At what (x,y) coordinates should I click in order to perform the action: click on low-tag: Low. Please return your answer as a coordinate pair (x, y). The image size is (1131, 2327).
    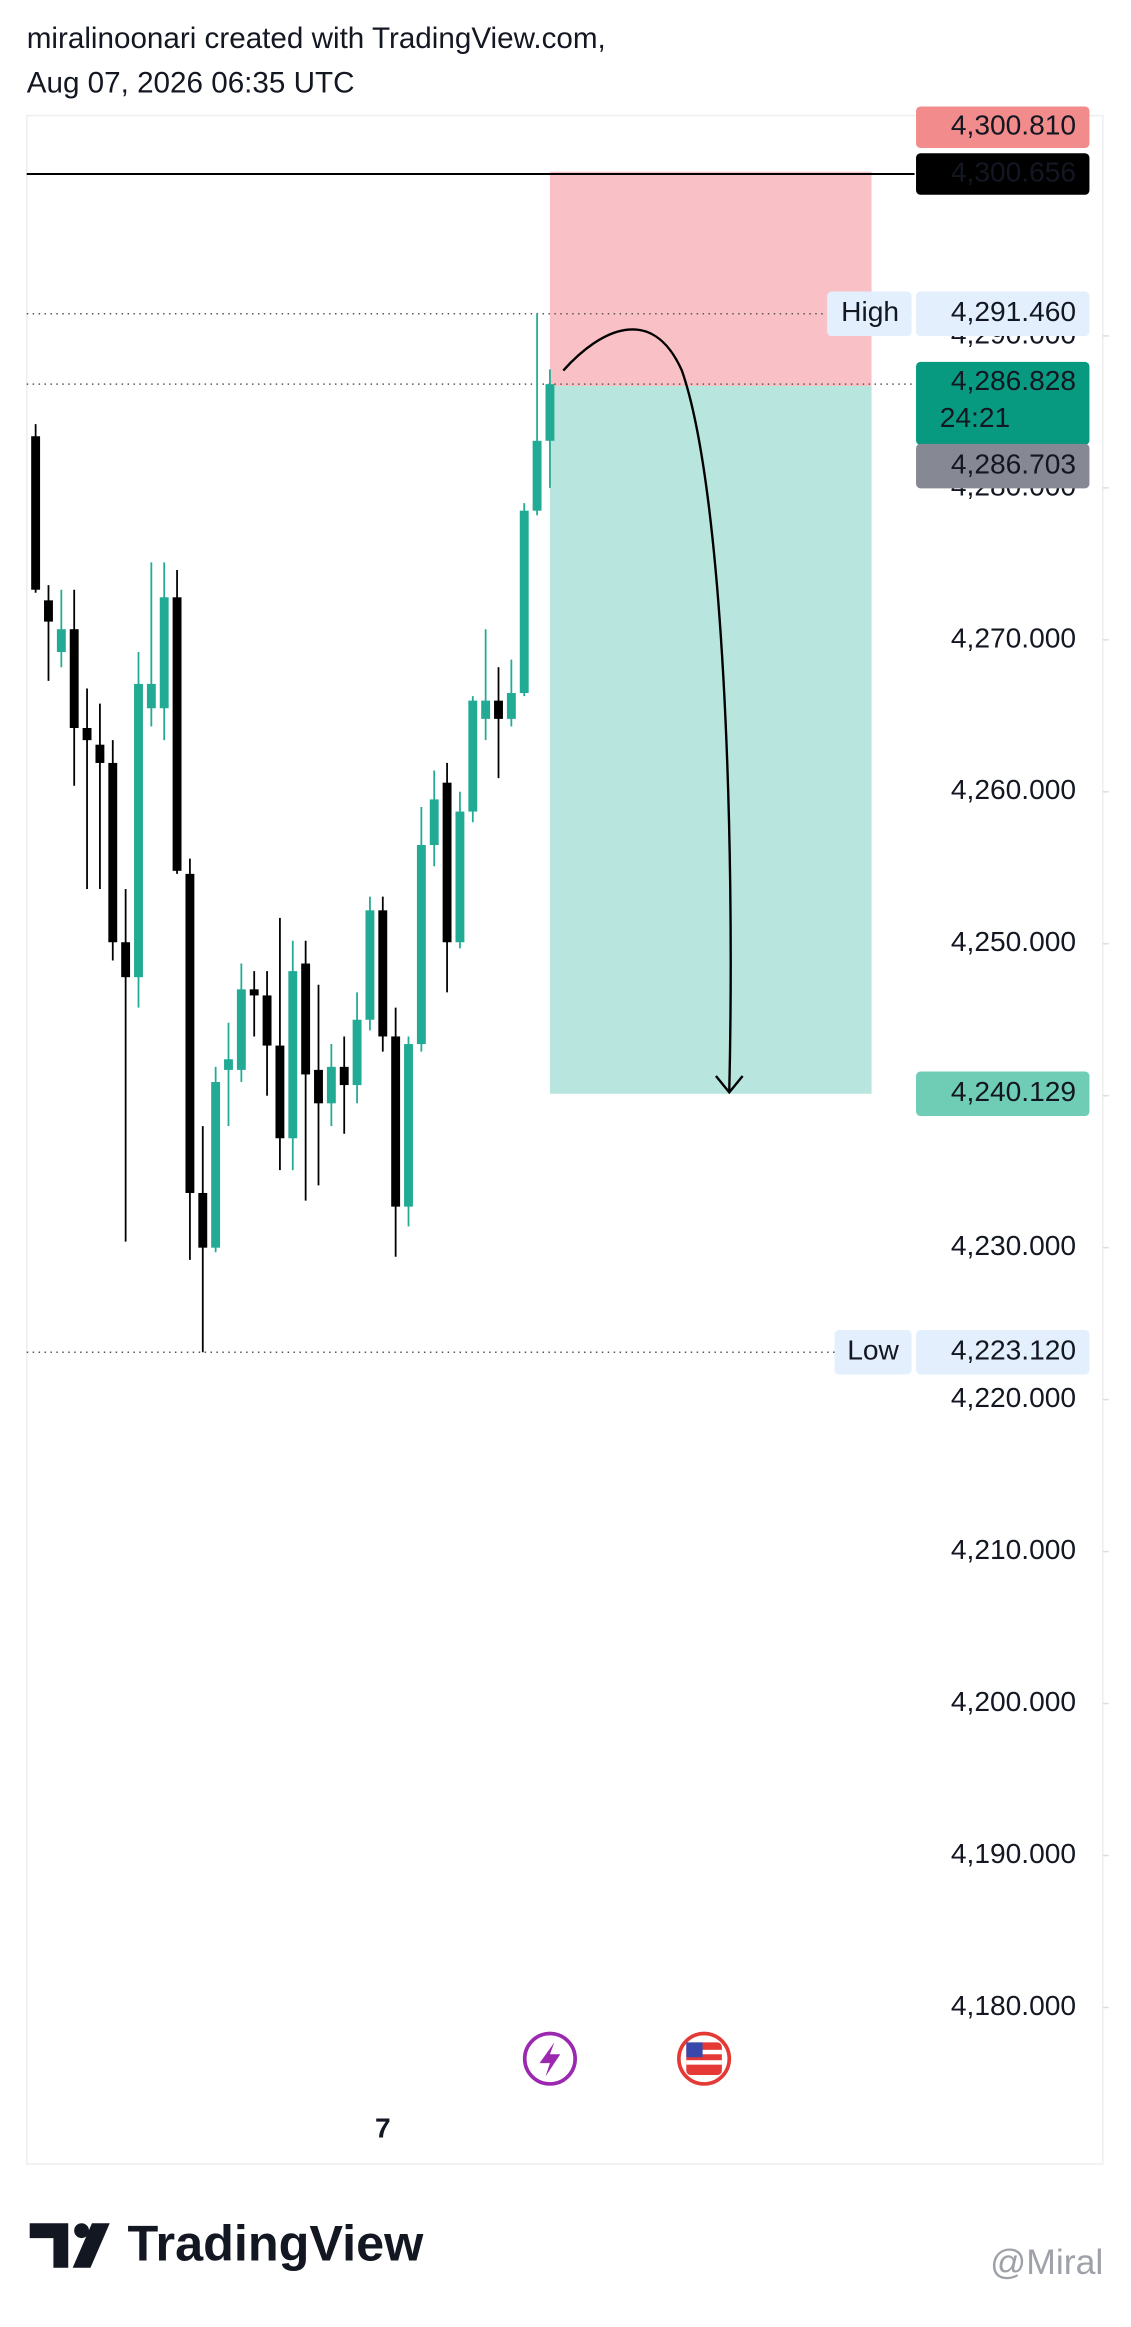
    Looking at the image, I should click on (873, 1350).